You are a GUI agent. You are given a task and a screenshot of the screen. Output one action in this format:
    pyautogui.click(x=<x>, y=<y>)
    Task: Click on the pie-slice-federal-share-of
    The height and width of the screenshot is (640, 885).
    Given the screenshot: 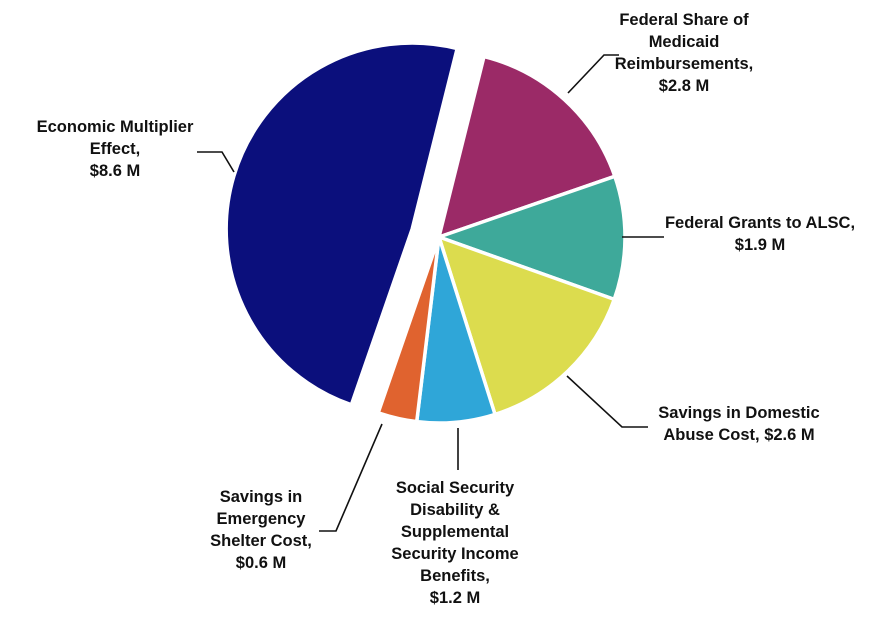 What is the action you would take?
    pyautogui.click(x=527, y=146)
    